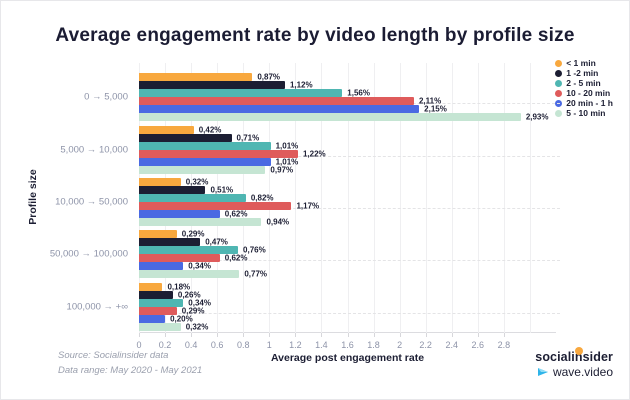 This screenshot has width=630, height=400. What do you see at coordinates (170, 294) in the screenshot?
I see `bar-1-2-min: 0,26%` at bounding box center [170, 294].